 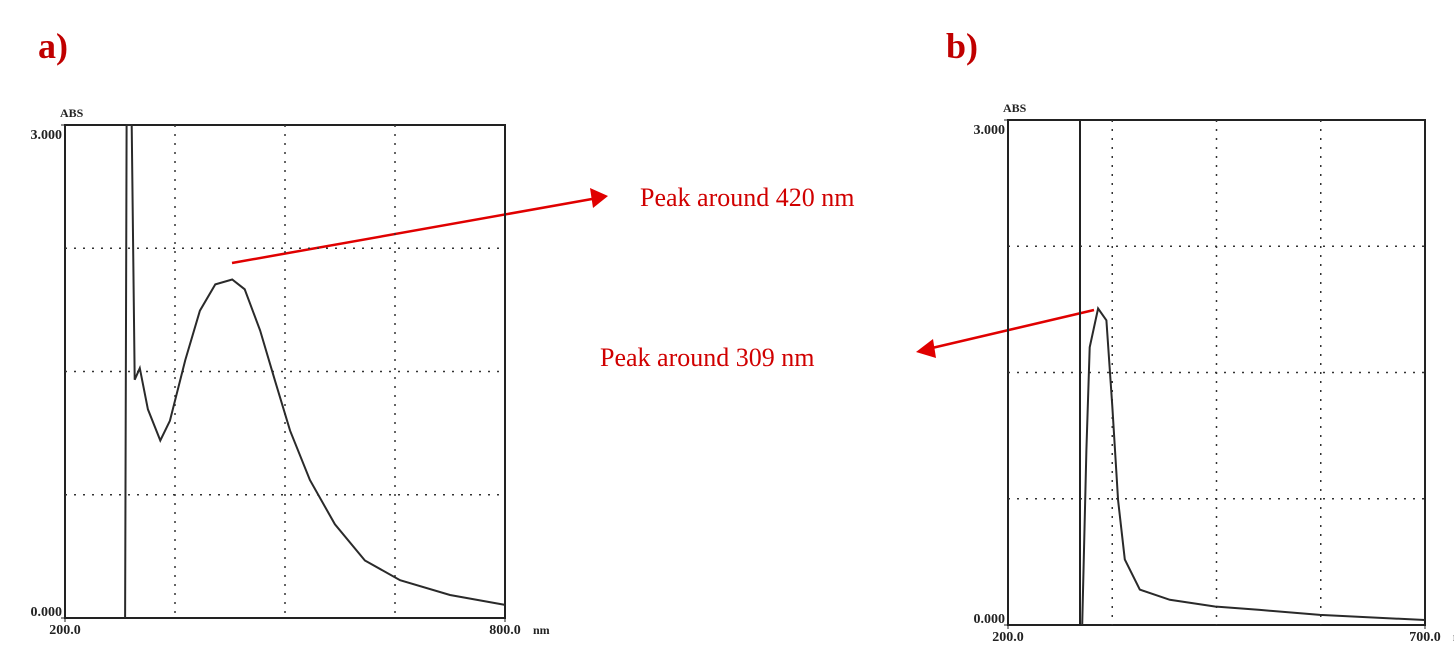 What do you see at coordinates (541, 630) in the screenshot?
I see `x-axis-label: nm` at bounding box center [541, 630].